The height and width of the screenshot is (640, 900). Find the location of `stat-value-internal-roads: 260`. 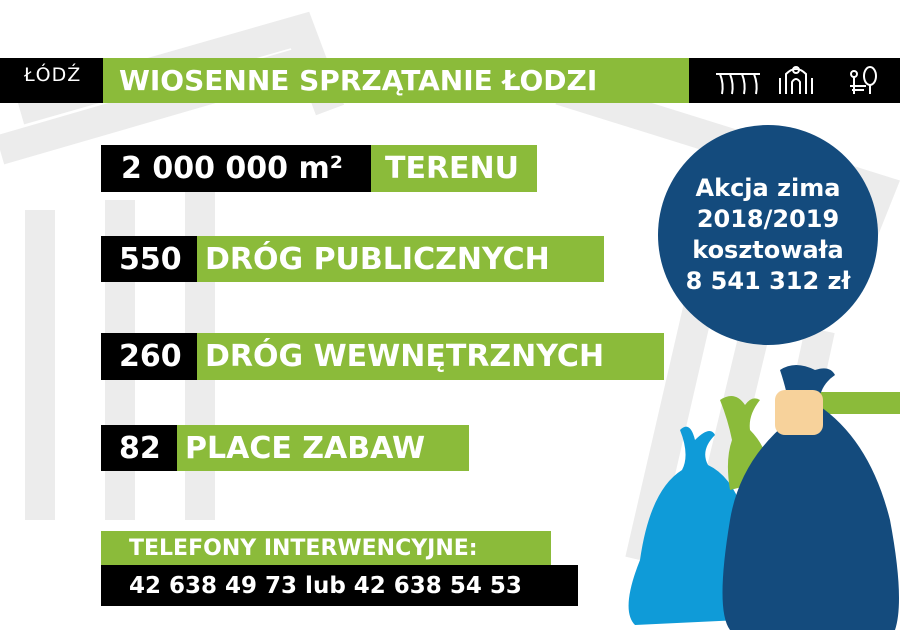

stat-value-internal-roads: 260 is located at coordinates (149, 356).